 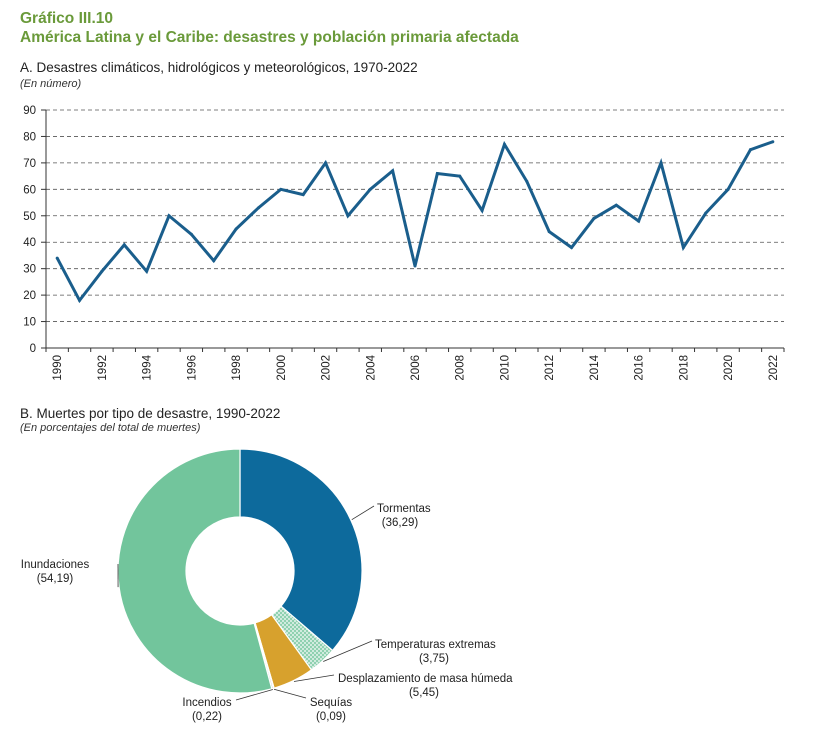 What do you see at coordinates (774, 368) in the screenshot?
I see `x-tick-label: 2022` at bounding box center [774, 368].